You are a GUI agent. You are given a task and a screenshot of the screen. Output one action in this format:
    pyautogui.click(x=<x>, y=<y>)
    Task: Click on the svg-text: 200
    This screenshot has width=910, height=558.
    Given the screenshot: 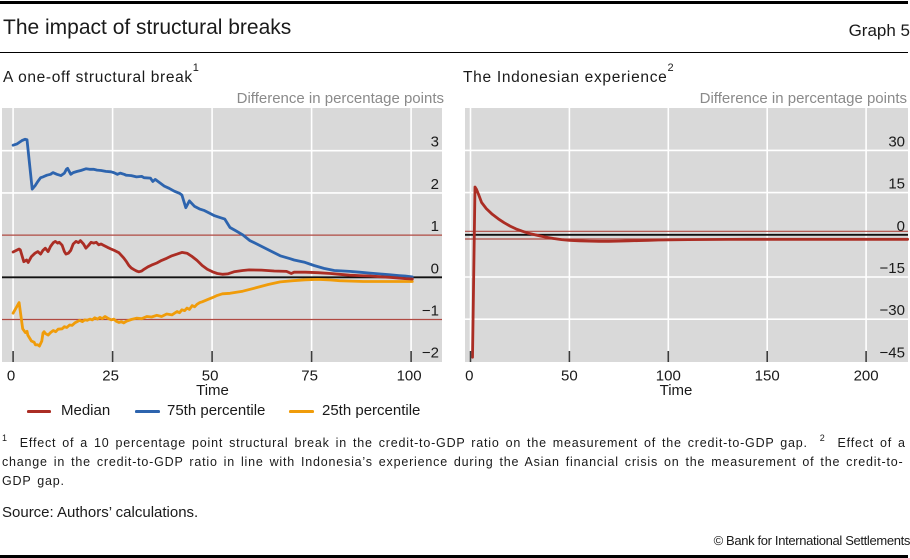 What is the action you would take?
    pyautogui.click(x=866, y=376)
    